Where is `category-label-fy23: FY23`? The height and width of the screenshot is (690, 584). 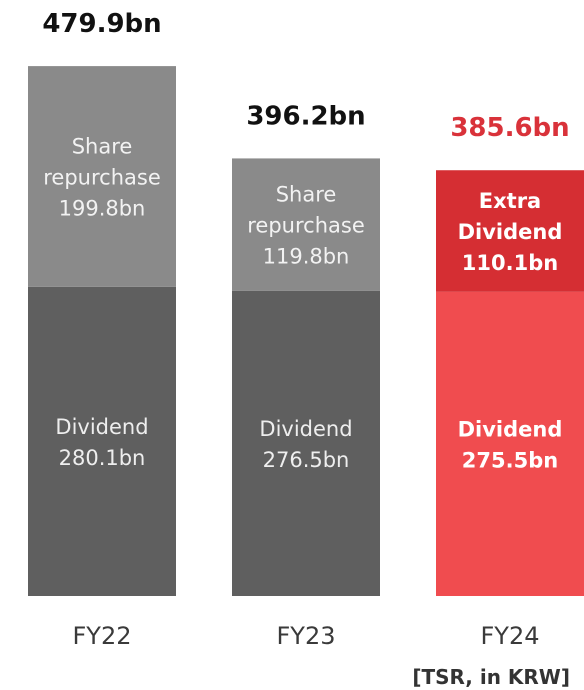 category-label-fy23: FY23 is located at coordinates (305, 636).